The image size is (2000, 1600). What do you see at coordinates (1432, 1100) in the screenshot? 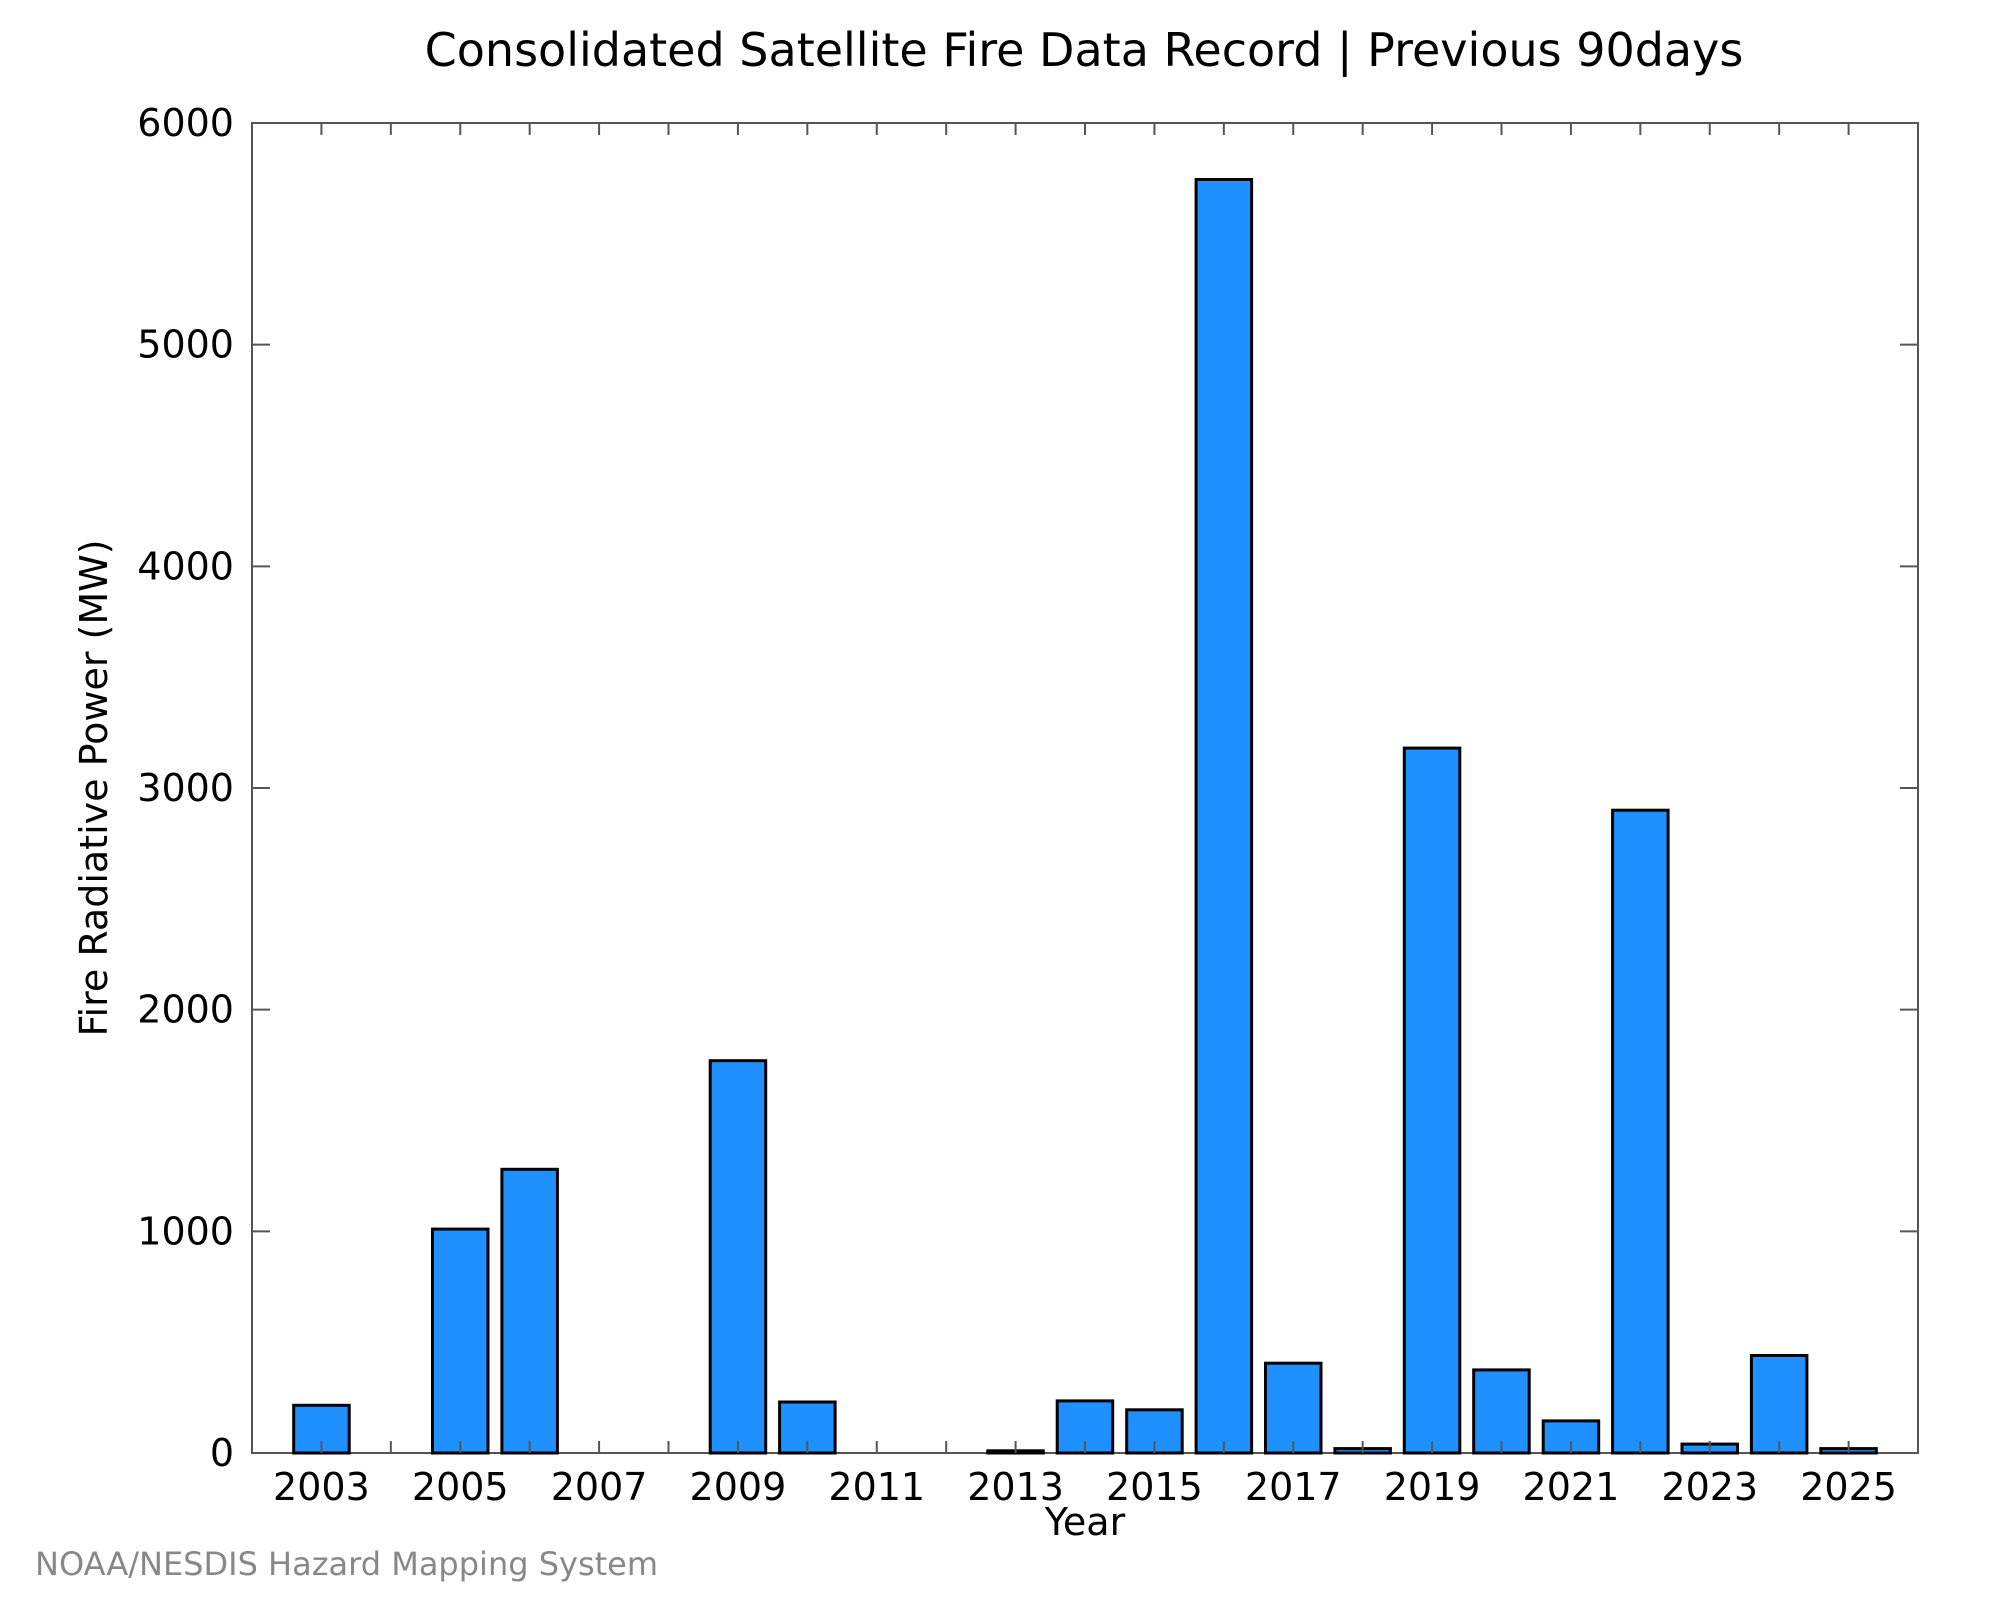
I see `bar-2019` at bounding box center [1432, 1100].